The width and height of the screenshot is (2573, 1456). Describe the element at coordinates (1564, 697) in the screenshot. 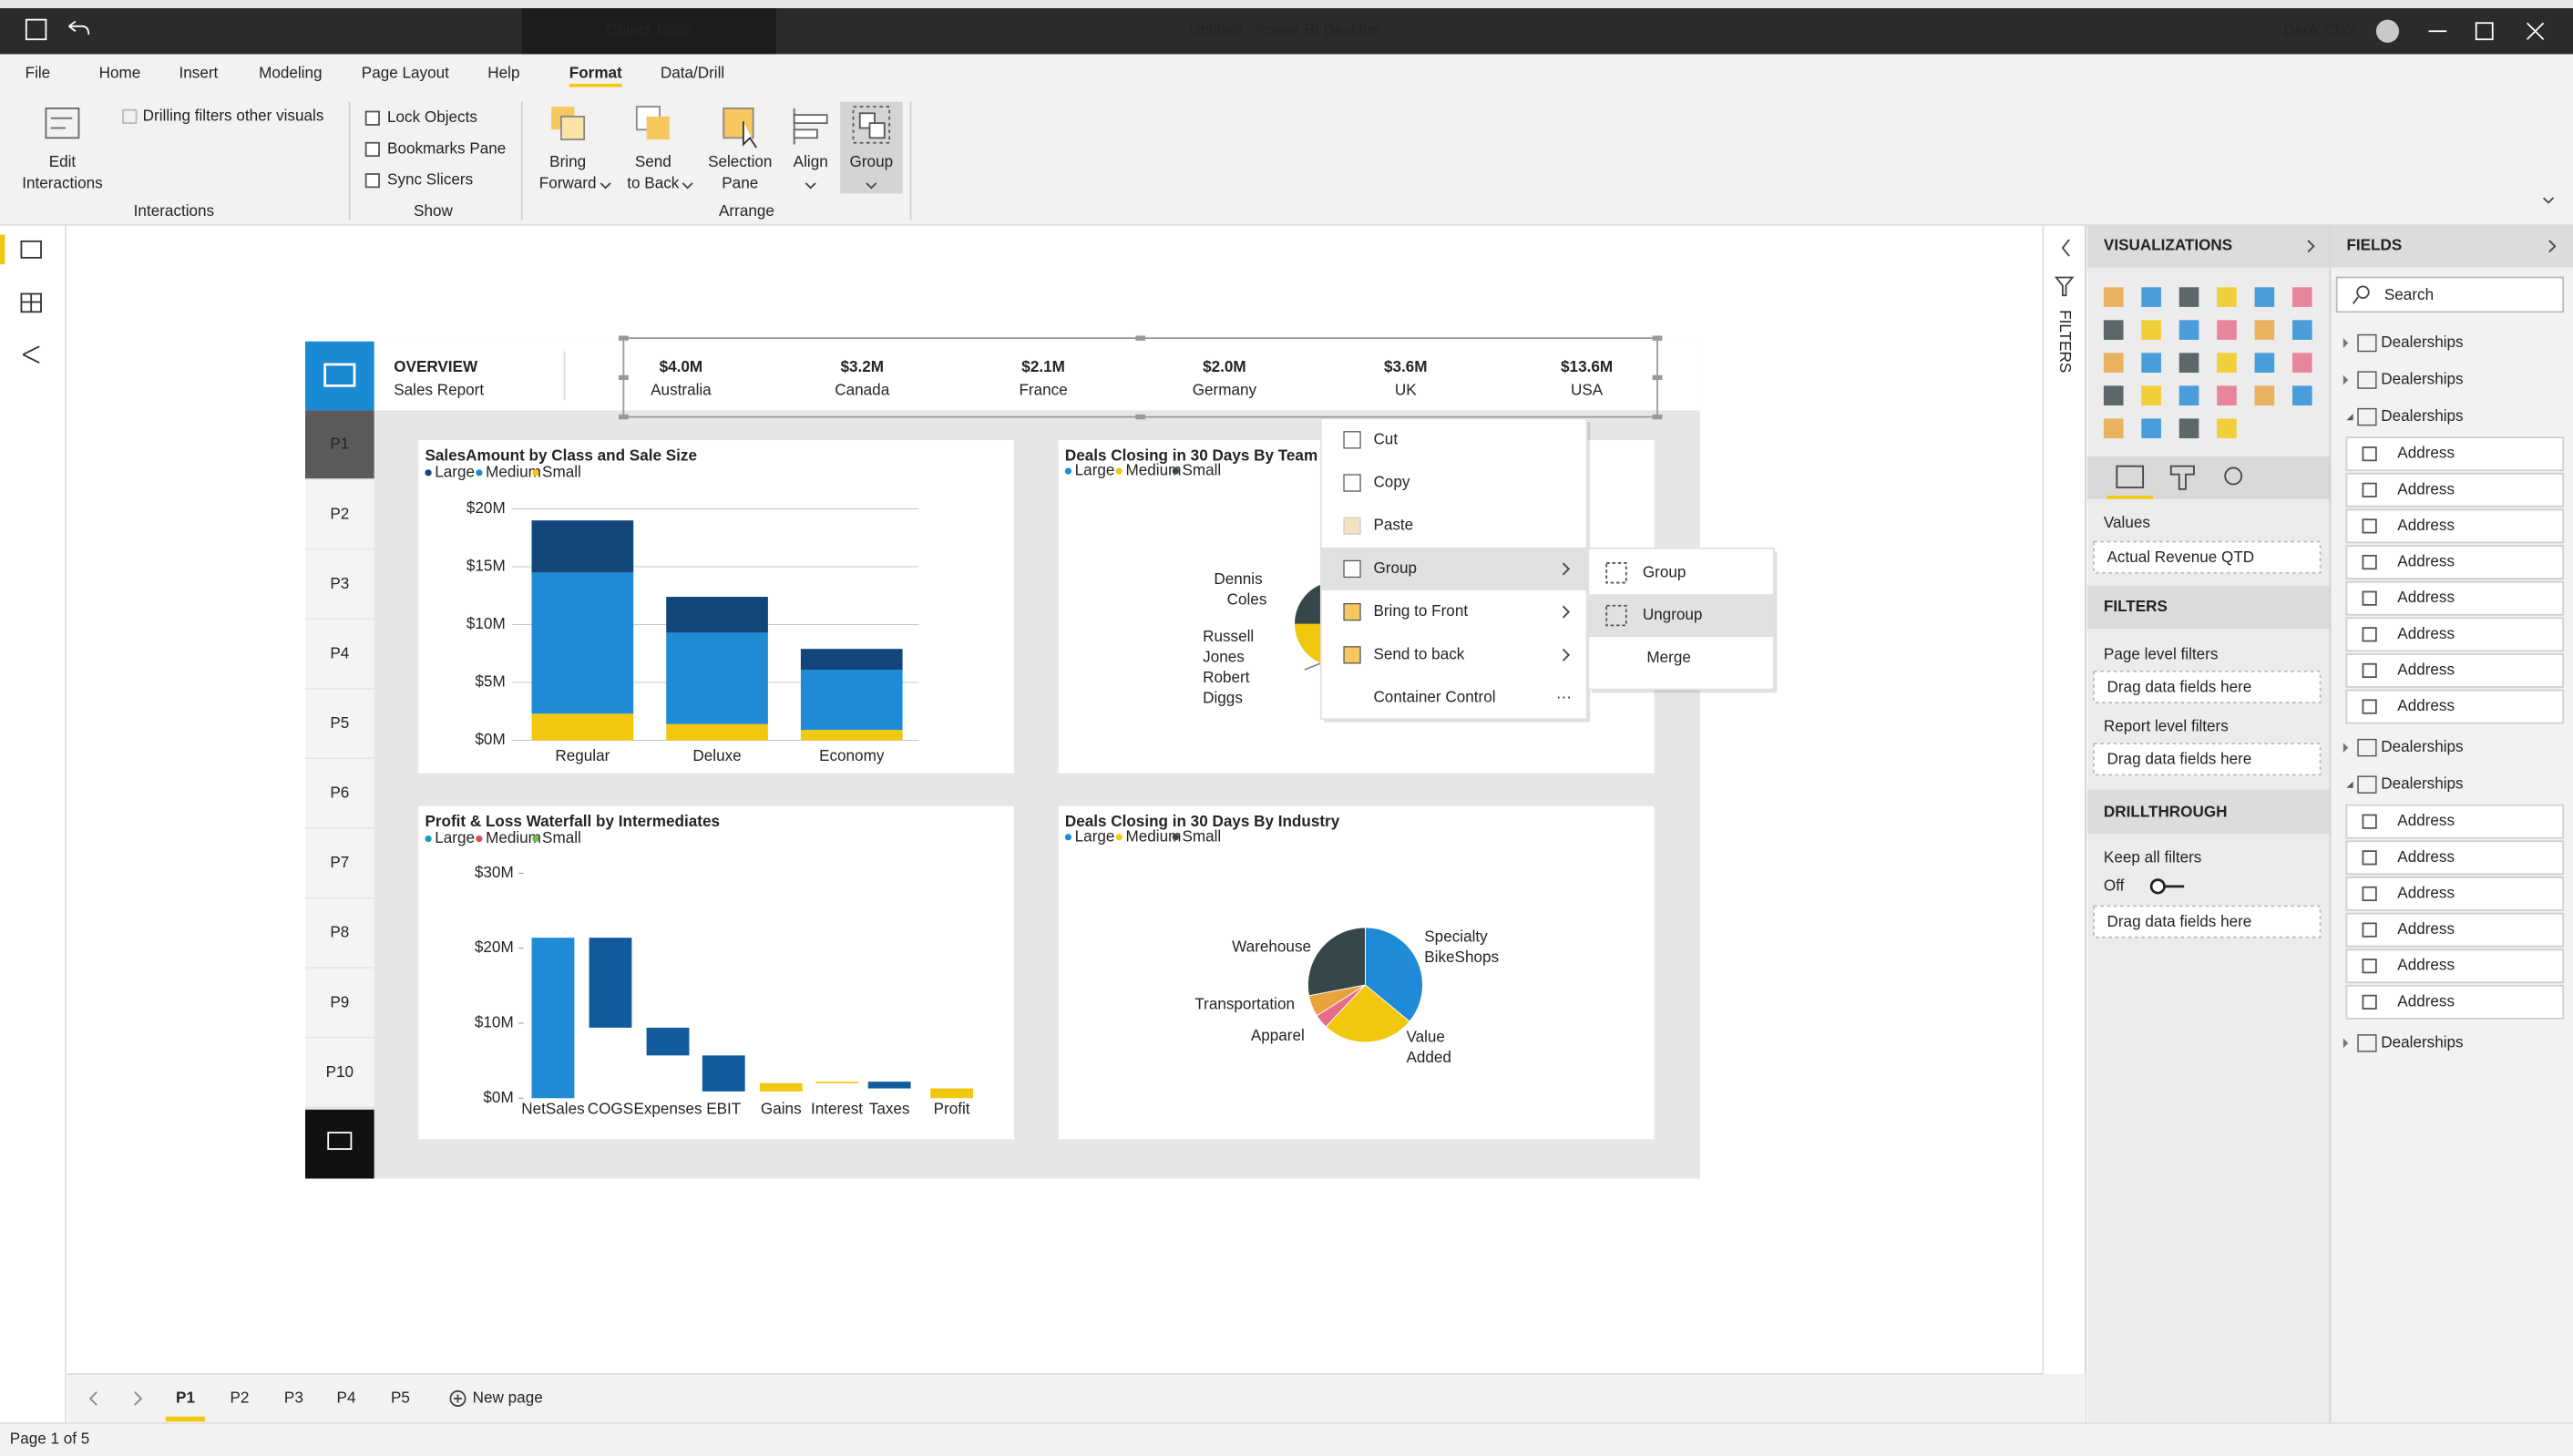

I see `more-button: ···` at that location.